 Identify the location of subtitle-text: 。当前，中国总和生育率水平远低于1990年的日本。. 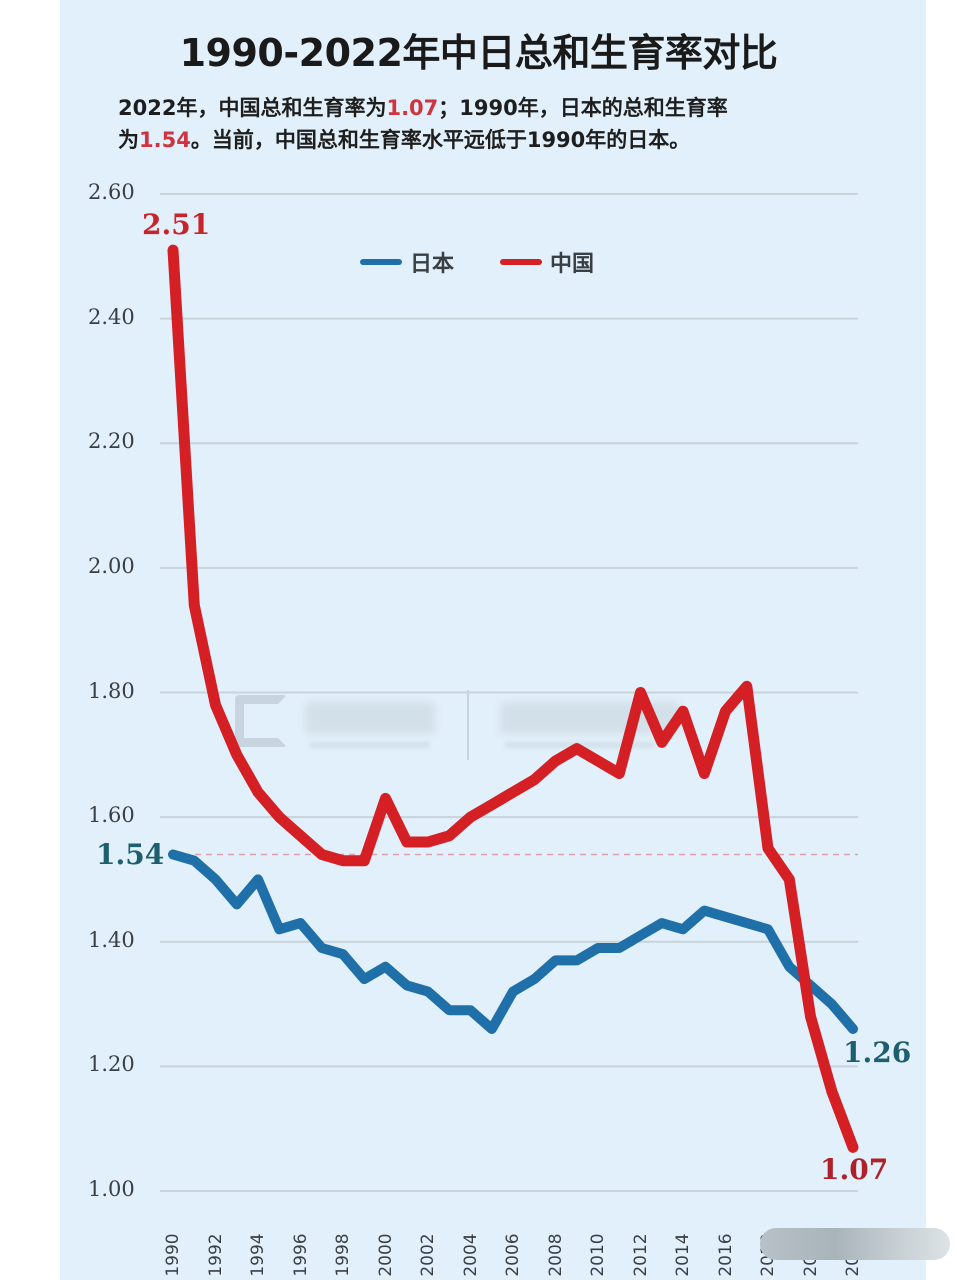
(440, 140).